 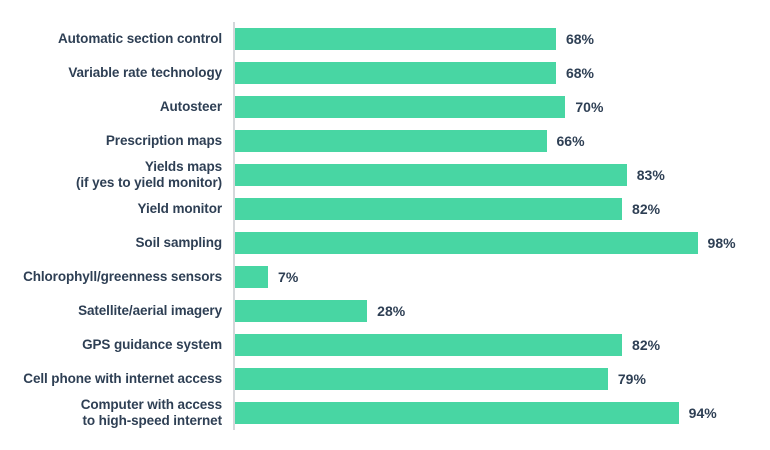 What do you see at coordinates (589, 107) in the screenshot?
I see `value-label: 70%` at bounding box center [589, 107].